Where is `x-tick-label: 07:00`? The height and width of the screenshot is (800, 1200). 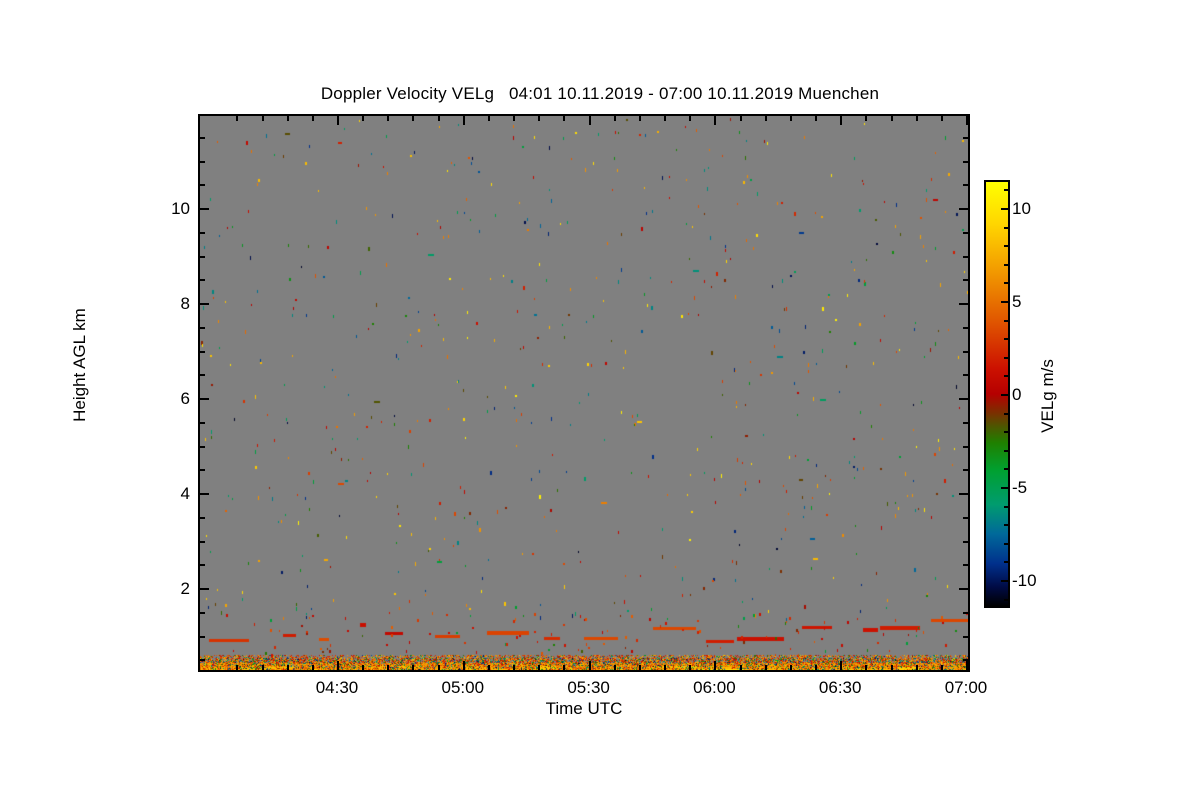 x-tick-label: 07:00 is located at coordinates (966, 687).